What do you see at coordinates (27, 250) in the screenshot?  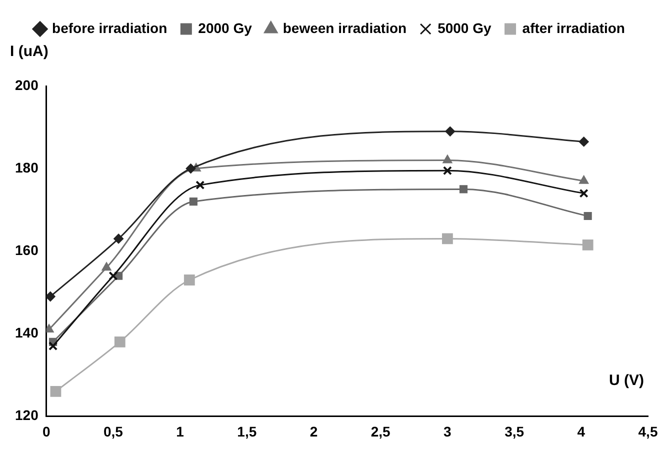 I see `y-tick-label: 160` at bounding box center [27, 250].